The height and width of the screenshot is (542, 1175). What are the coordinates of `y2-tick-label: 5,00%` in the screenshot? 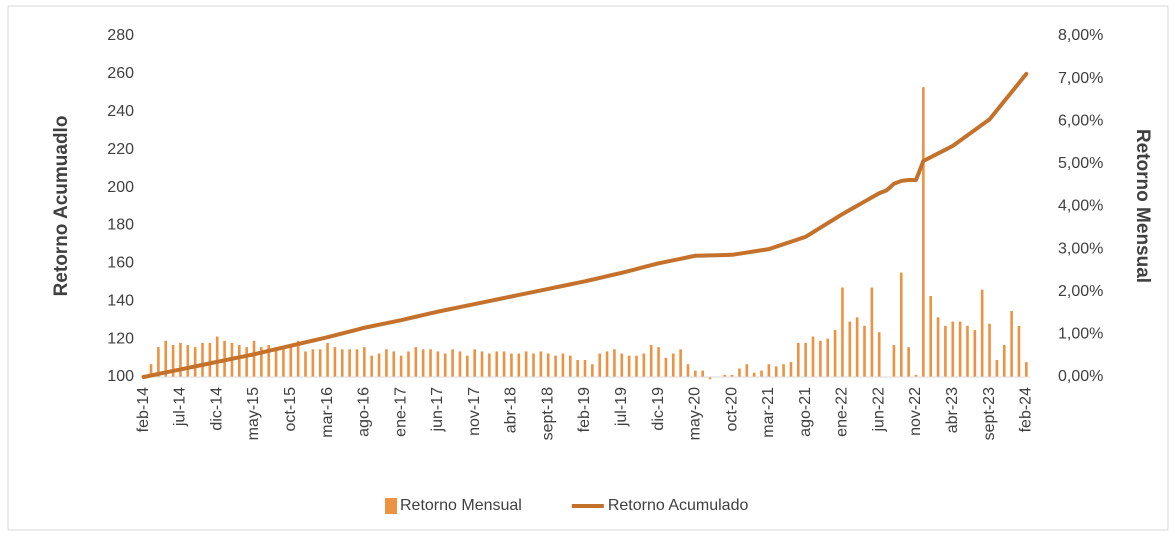 It's located at (1080, 163).